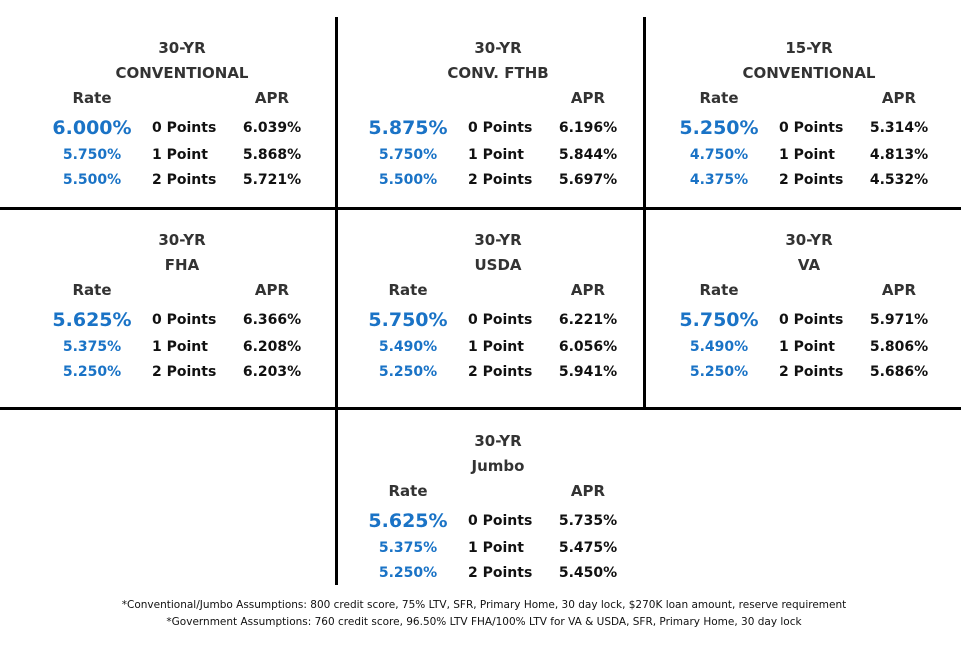 The image size is (968, 646). Describe the element at coordinates (809, 347) in the screenshot. I see `rate-row: 5.490% 1 Point 5.806%` at that location.